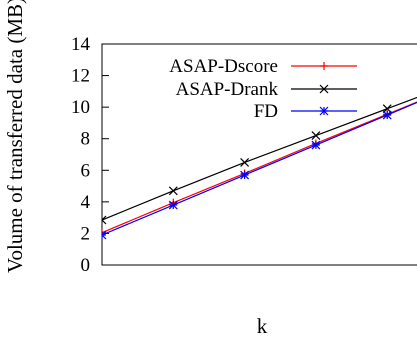  I want to click on y-axis-label: Volume of transferred data (MB), so click(15, 136).